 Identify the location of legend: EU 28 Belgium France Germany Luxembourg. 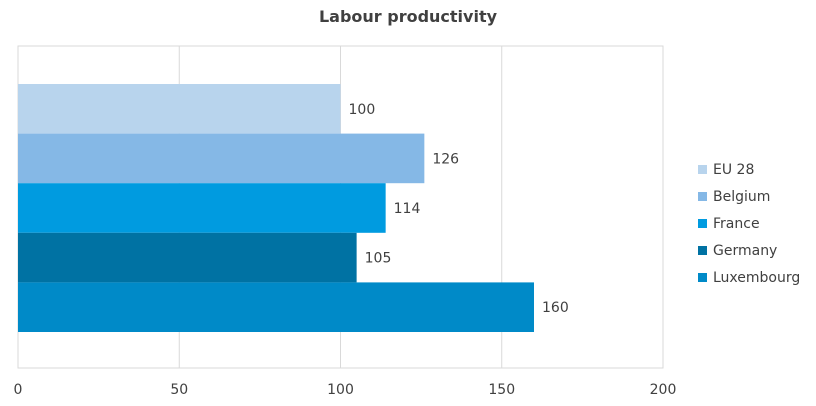
(749, 223).